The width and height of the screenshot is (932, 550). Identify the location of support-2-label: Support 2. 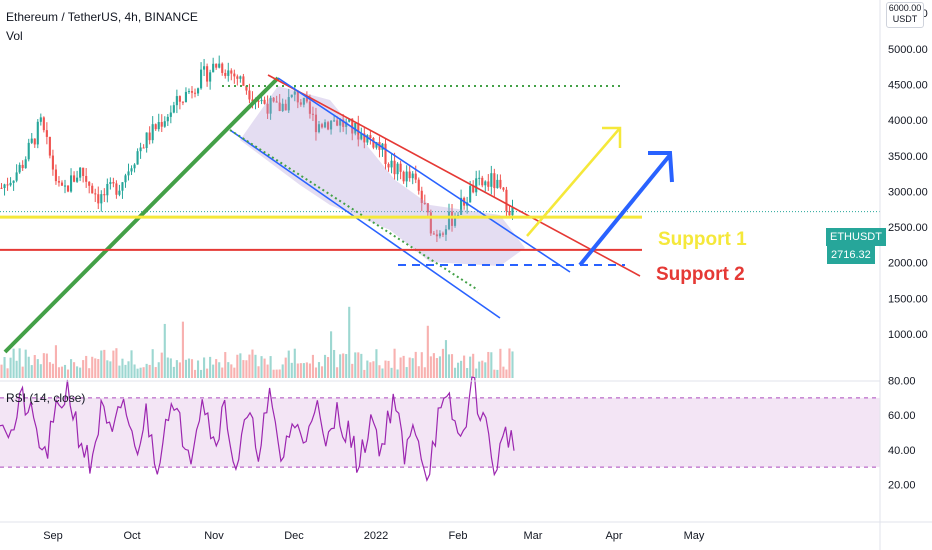
(700, 274).